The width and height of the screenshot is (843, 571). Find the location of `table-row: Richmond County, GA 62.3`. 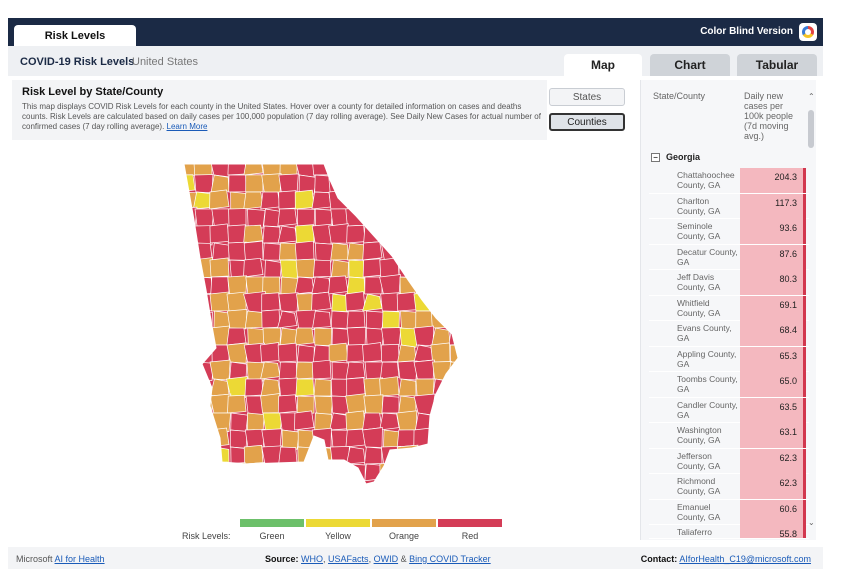

table-row: Richmond County, GA 62.3 is located at coordinates (729, 487).